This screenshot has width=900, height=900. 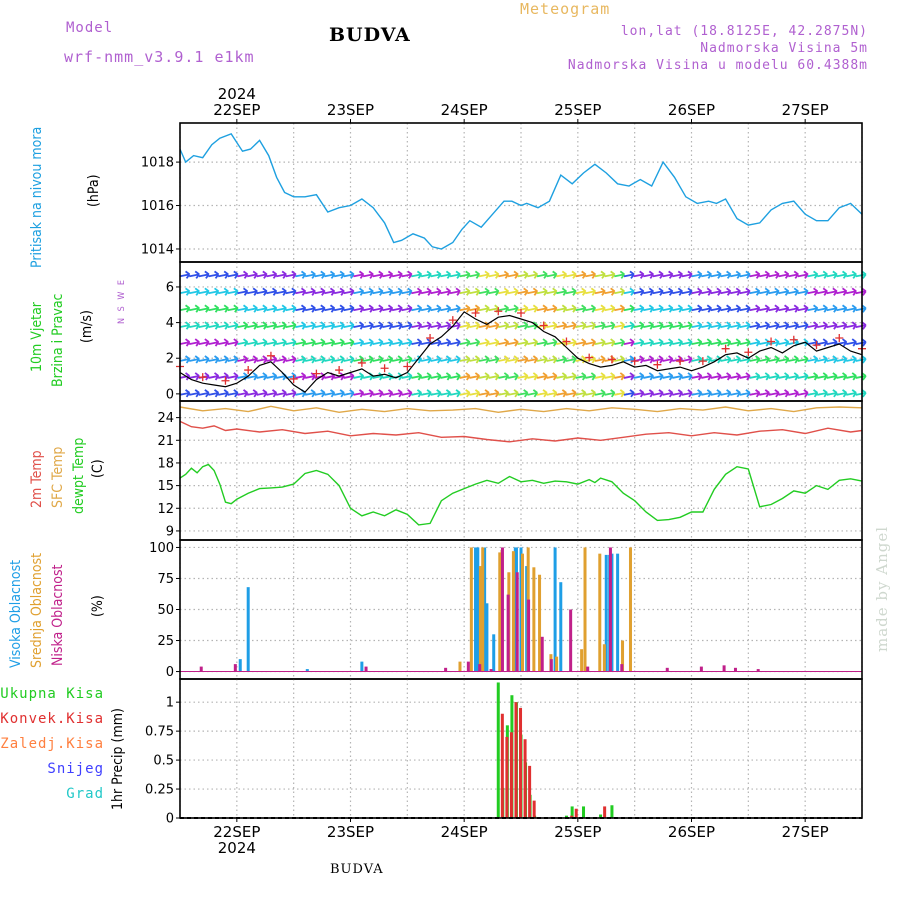 What do you see at coordinates (521, 352) in the screenshot?
I see `wind-speed-line` at bounding box center [521, 352].